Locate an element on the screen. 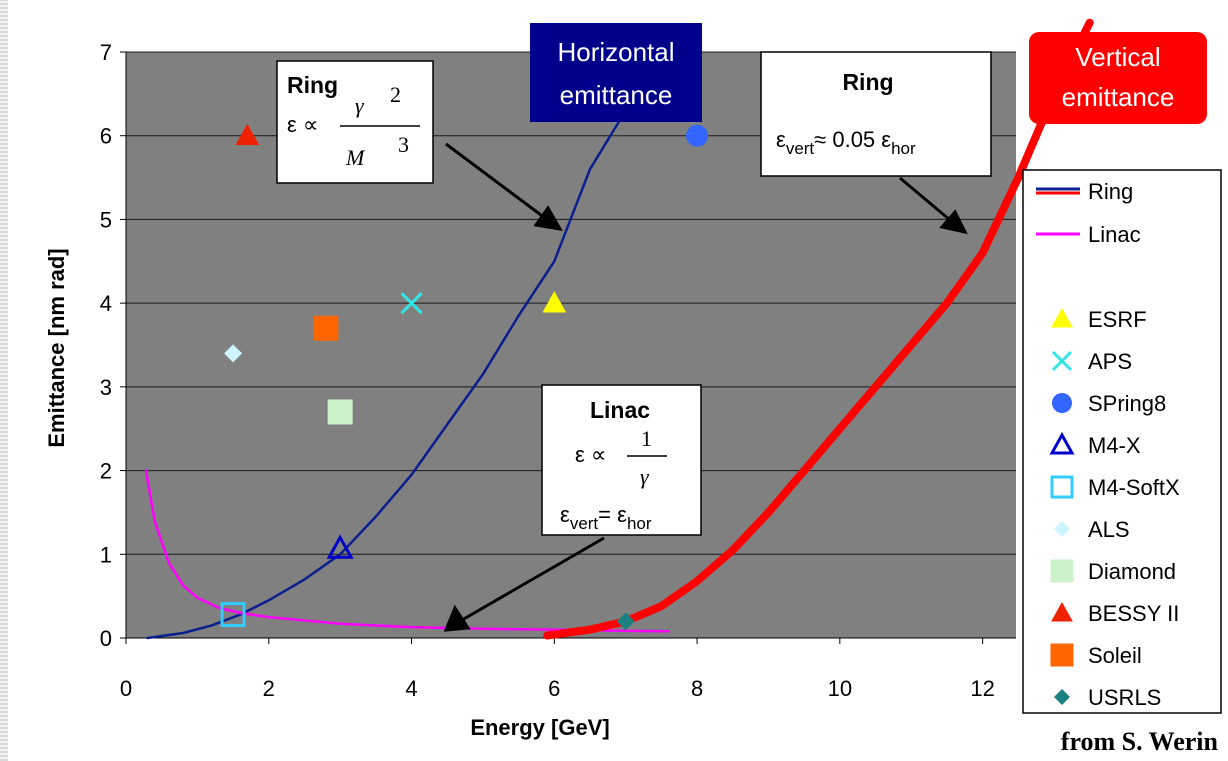 The height and width of the screenshot is (761, 1228). legend-label: BESSY II is located at coordinates (1133, 613).